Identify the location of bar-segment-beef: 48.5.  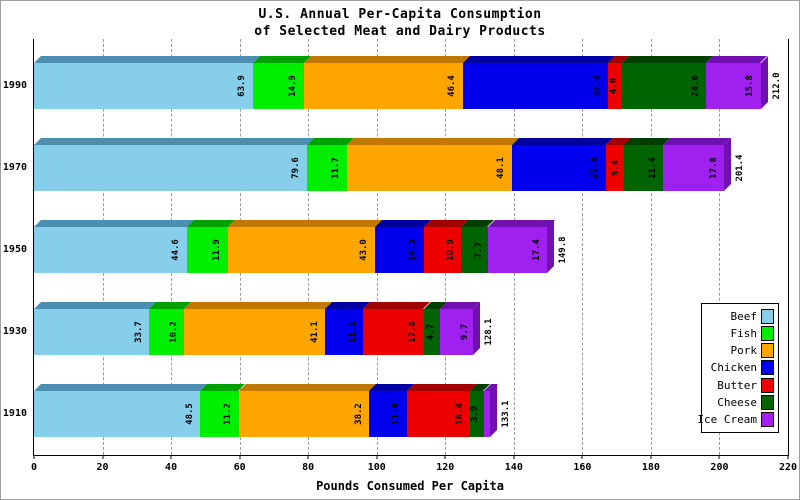
(121, 410).